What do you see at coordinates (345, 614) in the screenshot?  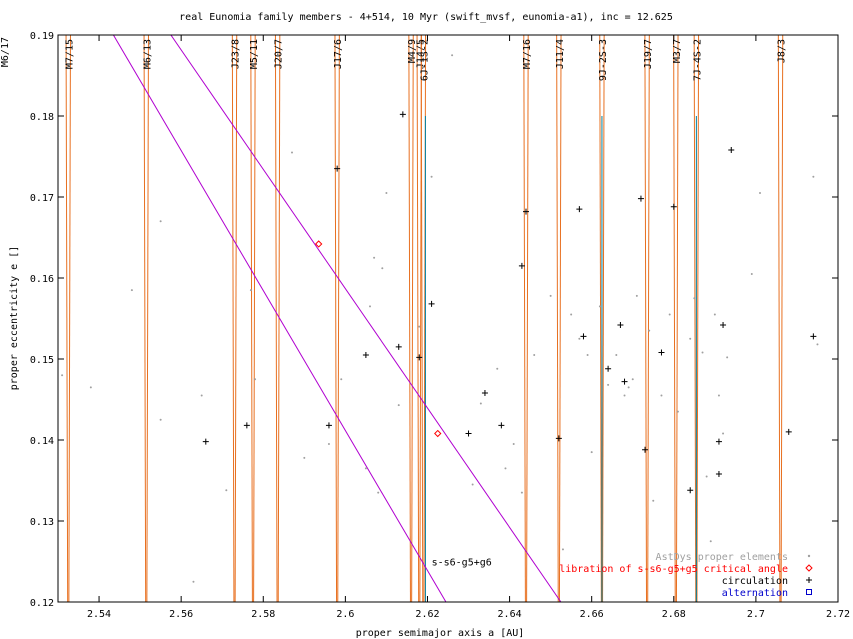 I see `x-tick-label: 2.6` at bounding box center [345, 614].